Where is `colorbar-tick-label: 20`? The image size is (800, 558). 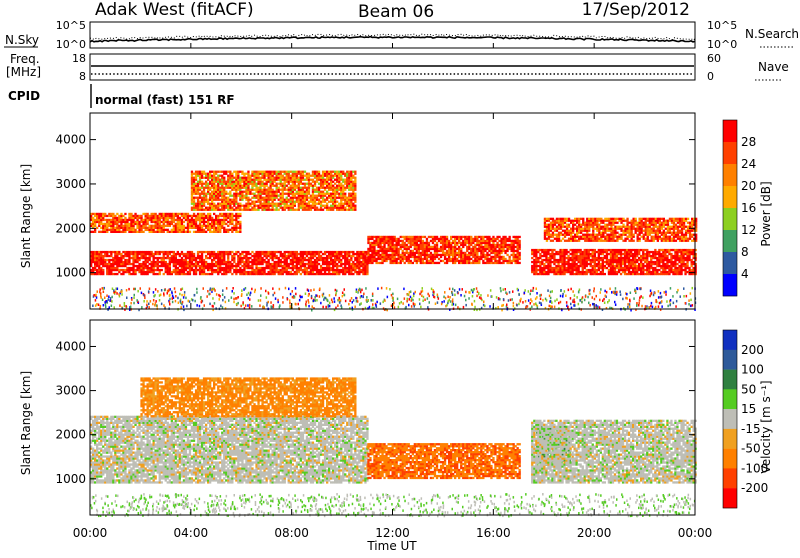 colorbar-tick-label: 20 is located at coordinates (748, 186).